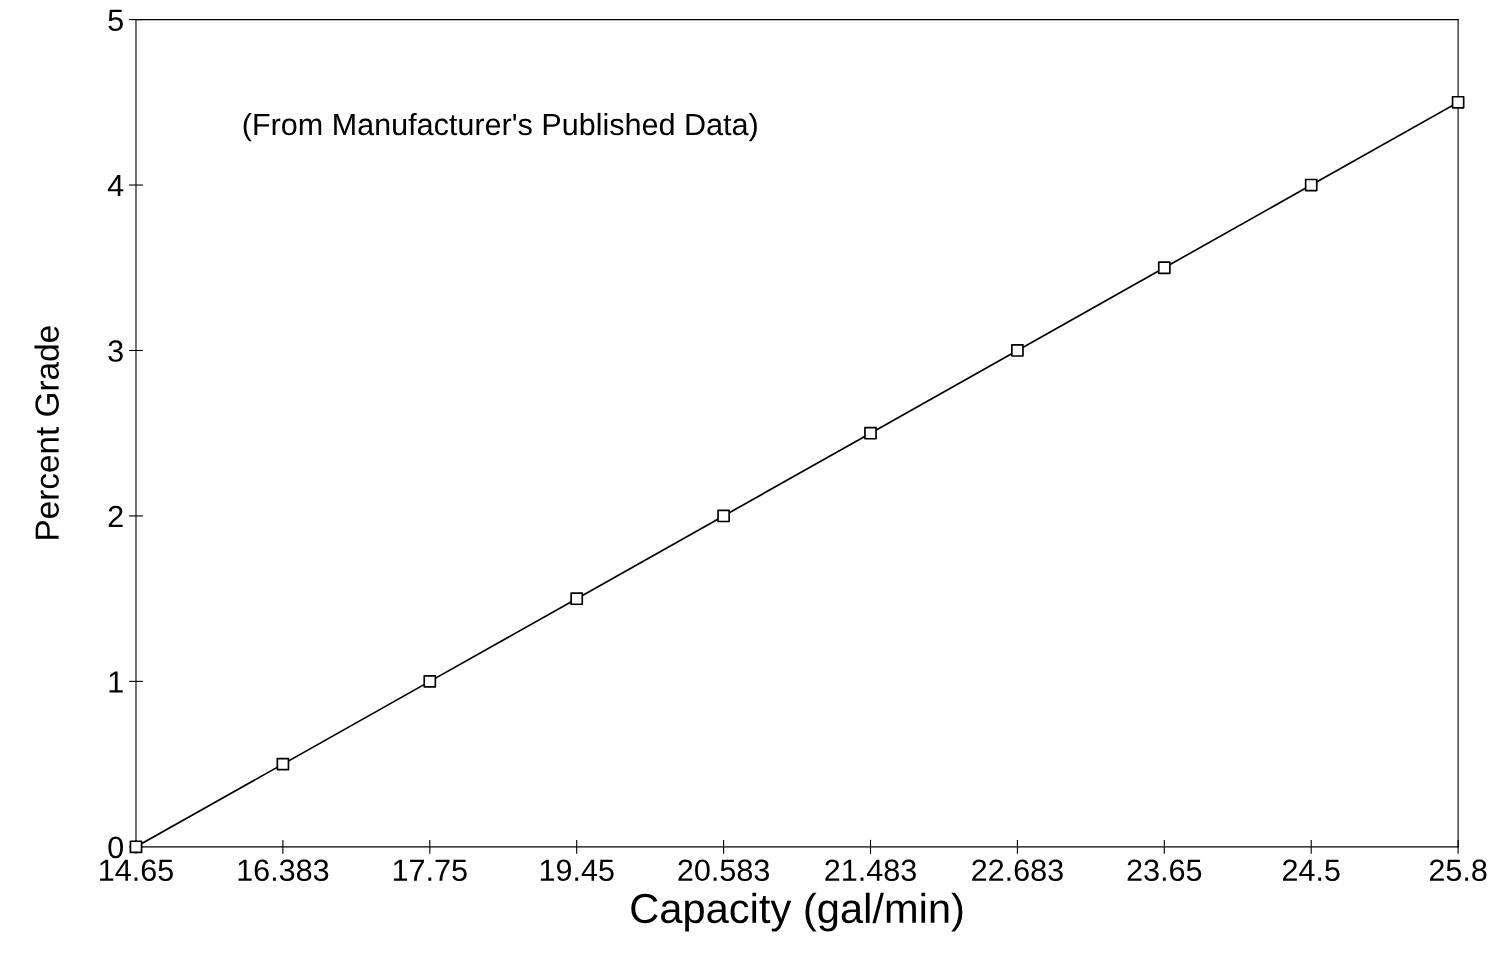  What do you see at coordinates (870, 870) in the screenshot?
I see `x-tick-label: 21.483` at bounding box center [870, 870].